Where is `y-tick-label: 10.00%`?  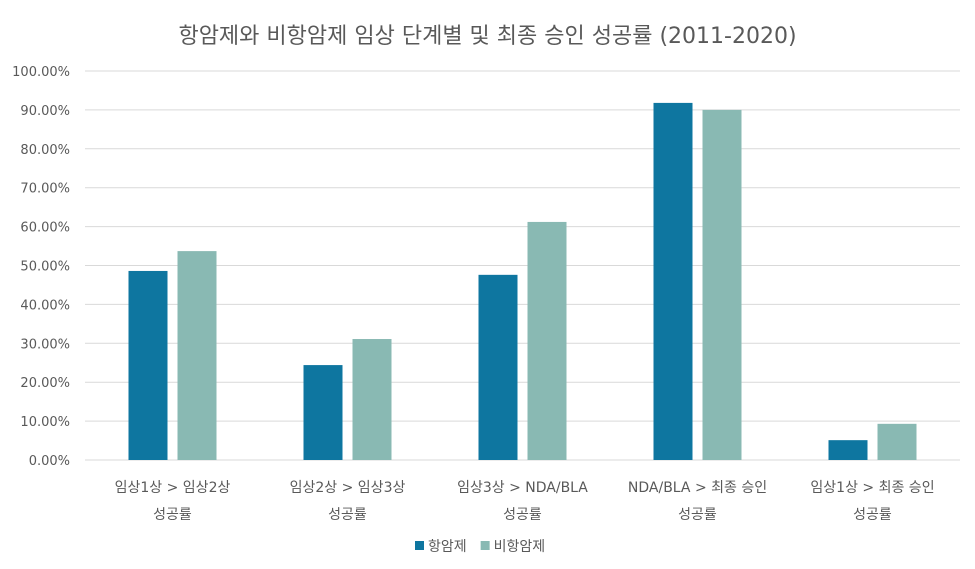
y-tick-label: 10.00% is located at coordinates (45, 422).